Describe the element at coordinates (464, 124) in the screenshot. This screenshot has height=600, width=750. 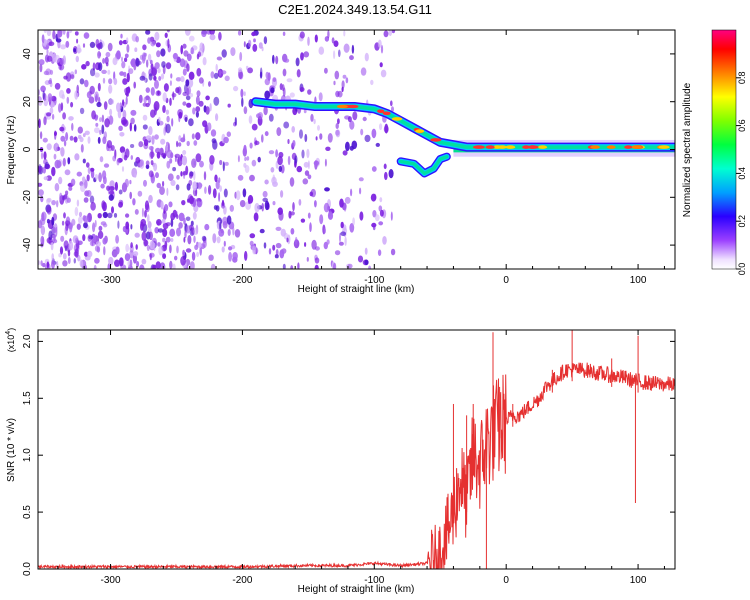
I see `frequency-ridge` at that location.